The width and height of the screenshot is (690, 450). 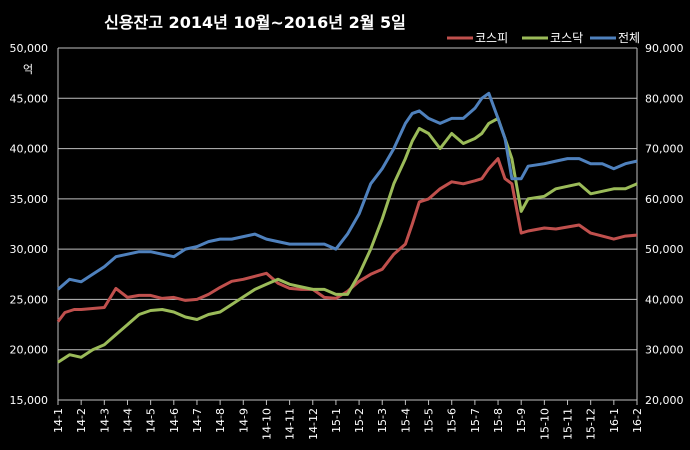 I want to click on x-tick-label: 14-2, so click(x=81, y=420).